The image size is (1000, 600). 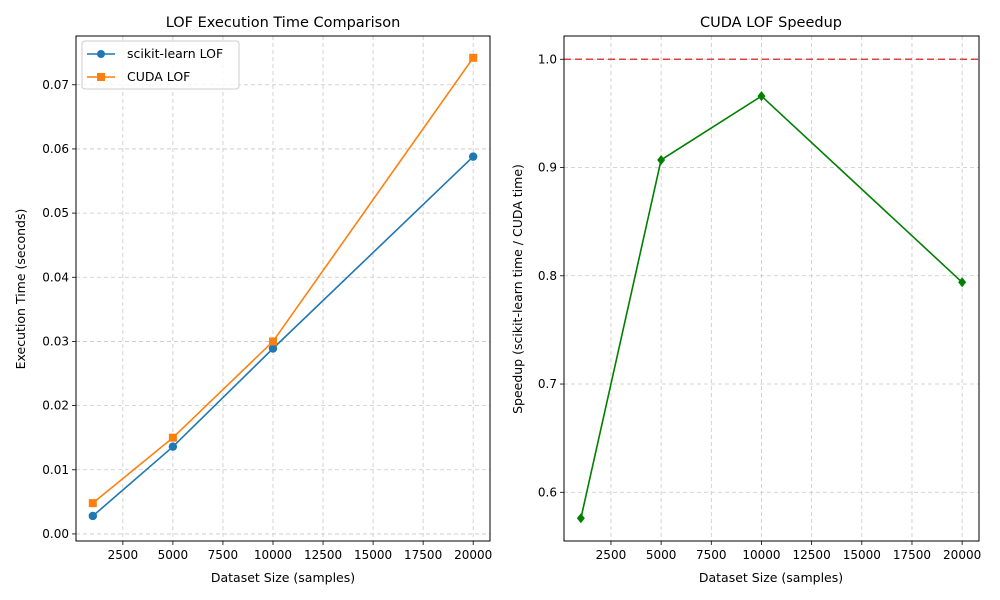 I want to click on y-tick-label: 0.06, so click(x=55, y=149).